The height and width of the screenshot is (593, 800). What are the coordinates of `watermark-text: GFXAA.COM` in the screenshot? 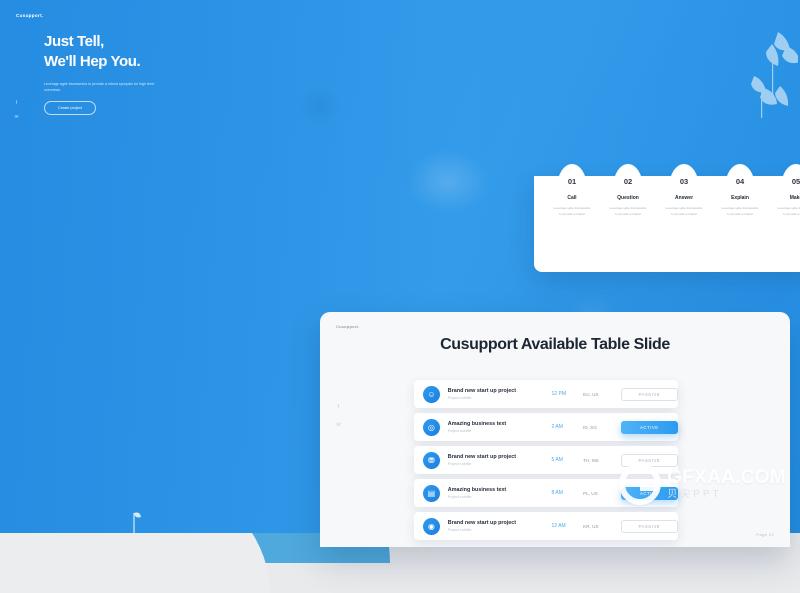 It's located at (726, 477).